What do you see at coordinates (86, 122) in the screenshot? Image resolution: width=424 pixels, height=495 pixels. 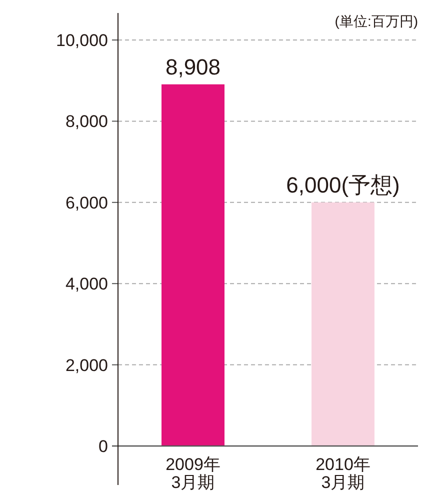 I see `y-tick-label: 8,000` at bounding box center [86, 122].